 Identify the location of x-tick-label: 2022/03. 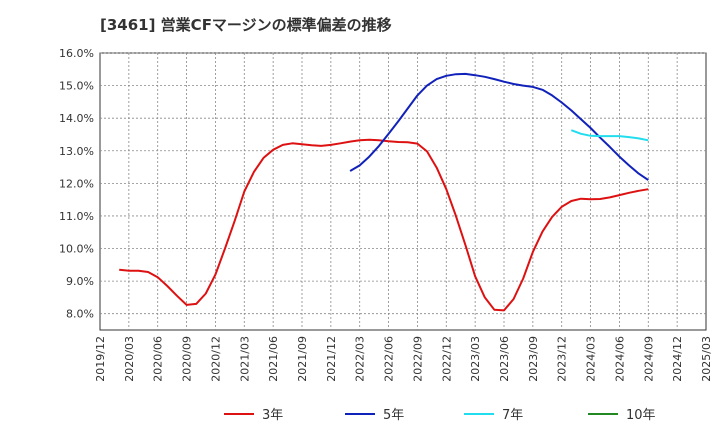
(360, 359).